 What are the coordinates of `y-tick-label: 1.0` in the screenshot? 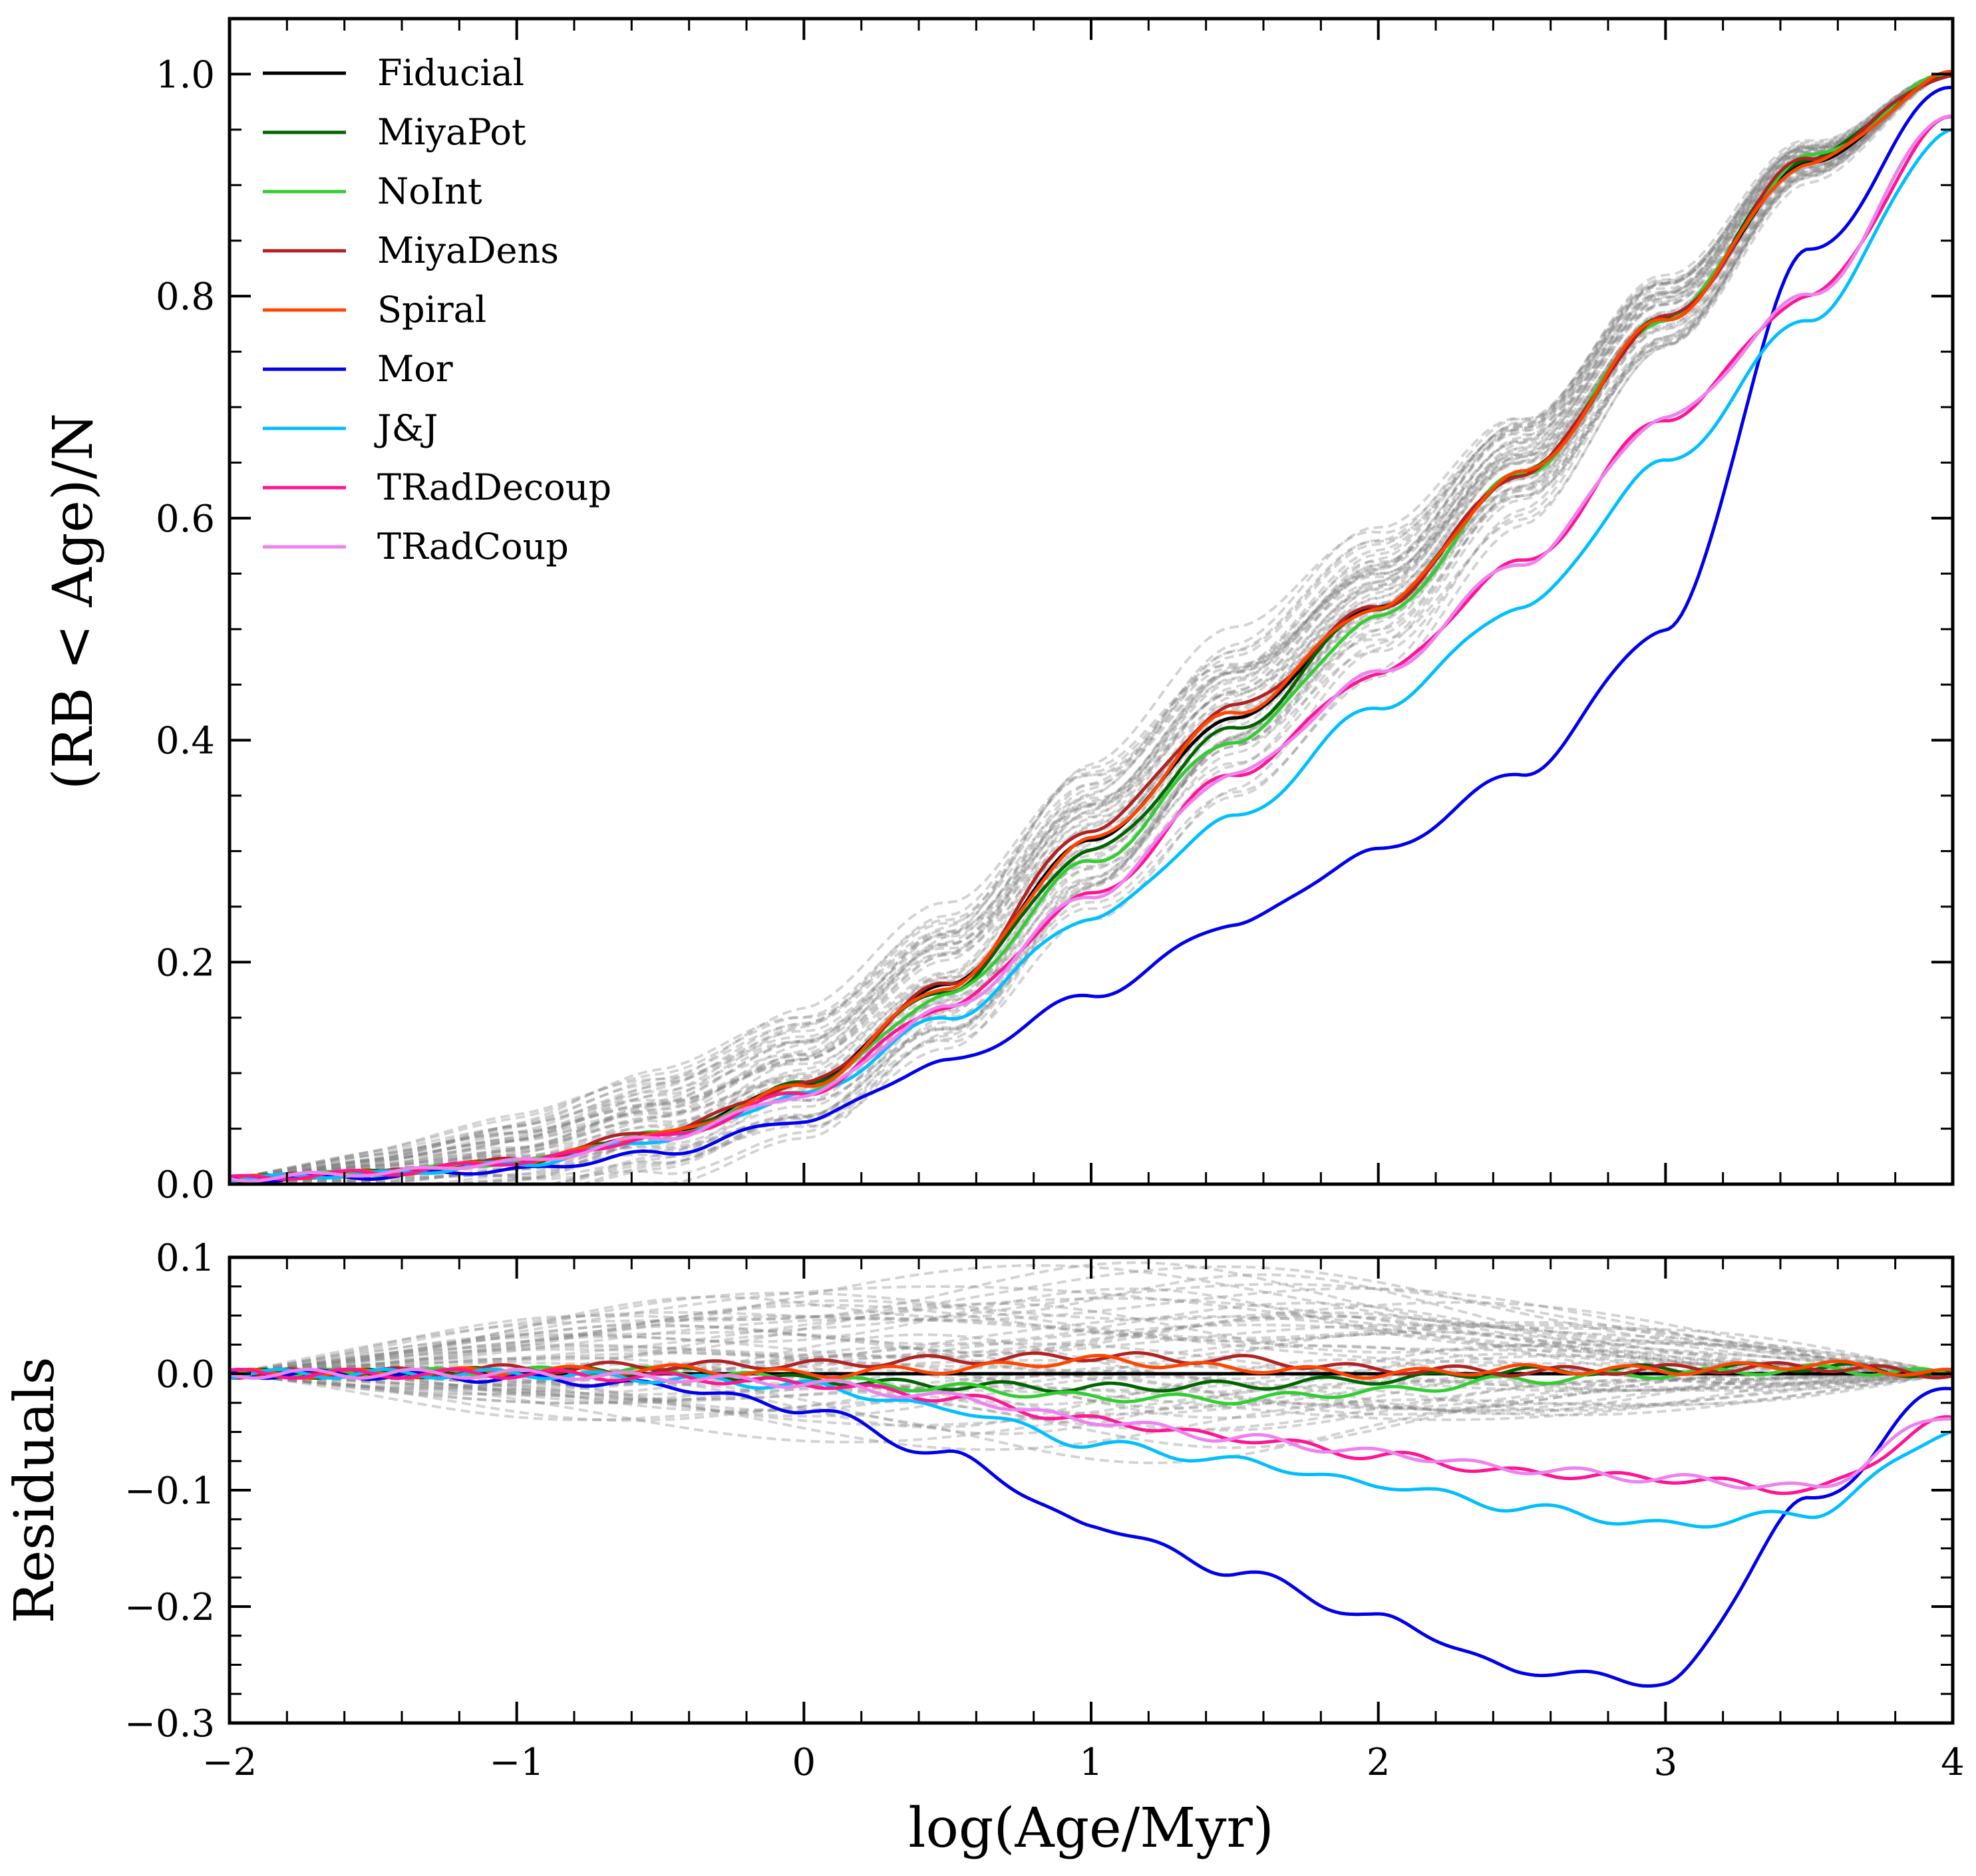 It's located at (185, 74).